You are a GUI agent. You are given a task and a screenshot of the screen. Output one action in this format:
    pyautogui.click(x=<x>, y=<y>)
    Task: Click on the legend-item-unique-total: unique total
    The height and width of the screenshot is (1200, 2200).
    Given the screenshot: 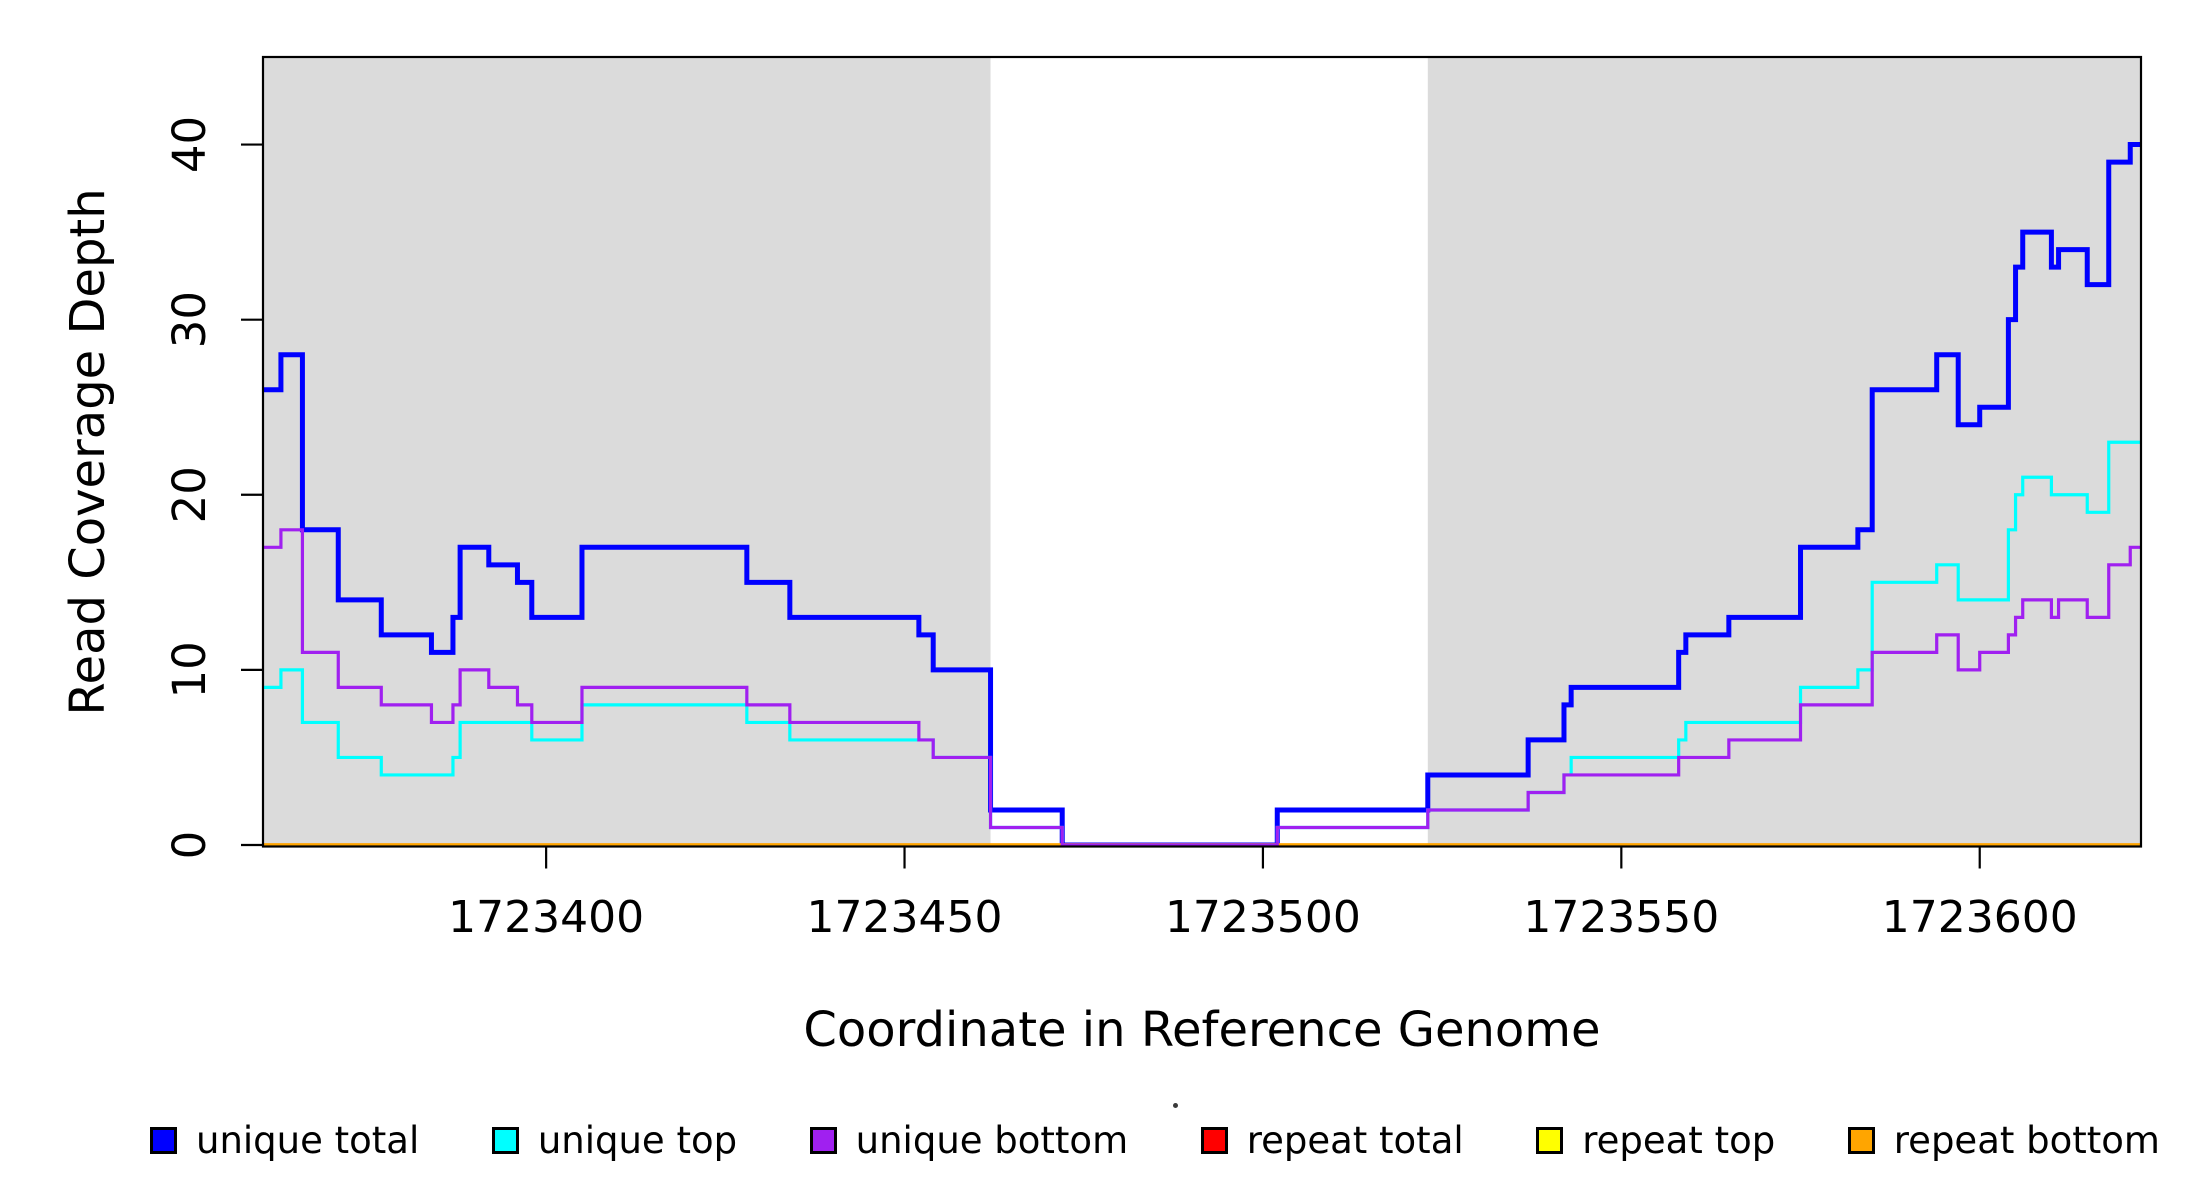 What is the action you would take?
    pyautogui.click(x=284, y=1140)
    